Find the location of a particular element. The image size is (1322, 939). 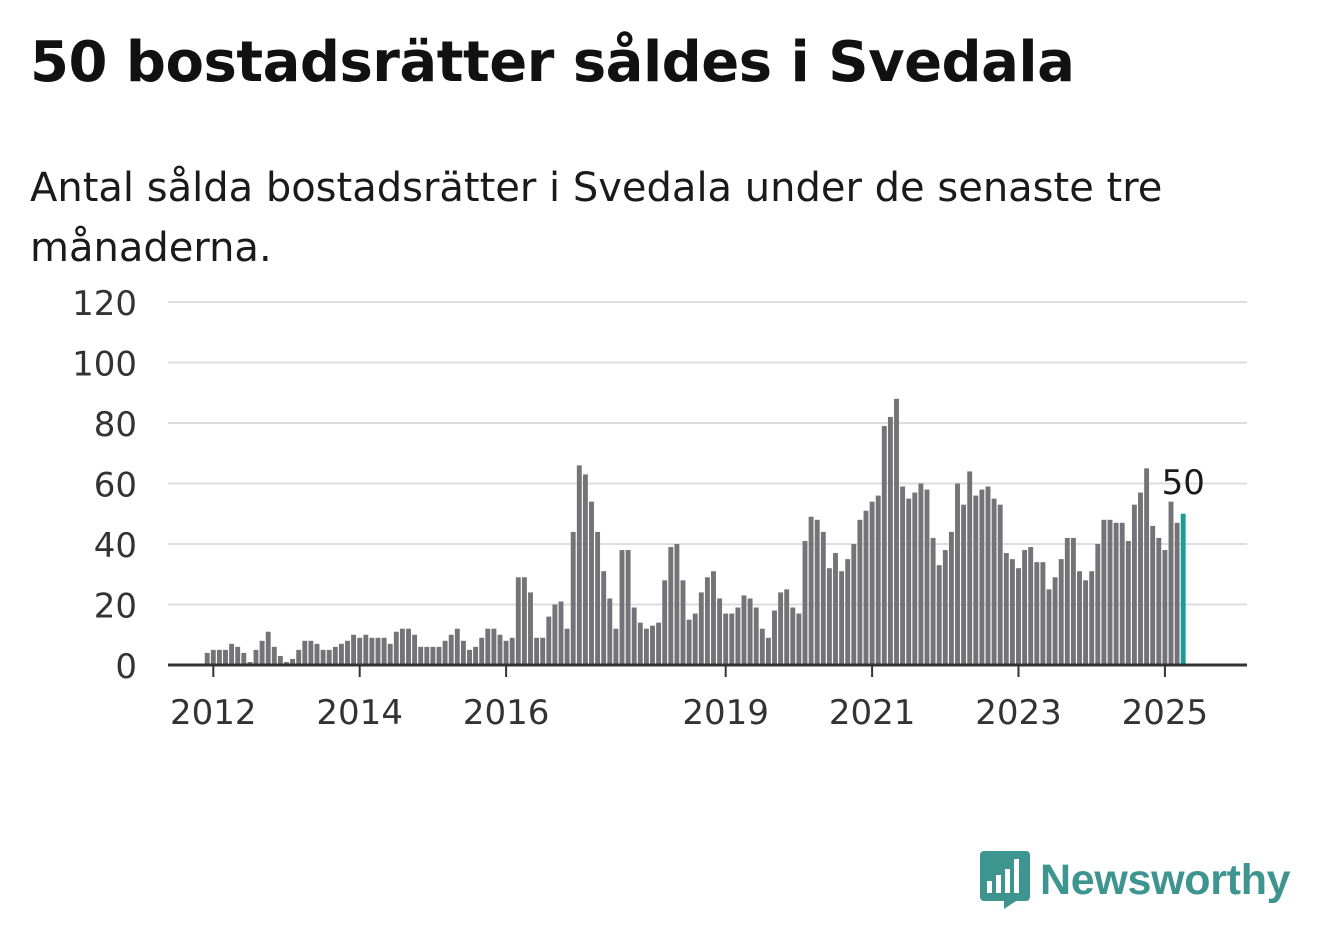

y-tick-label: 0 is located at coordinates (126, 667).